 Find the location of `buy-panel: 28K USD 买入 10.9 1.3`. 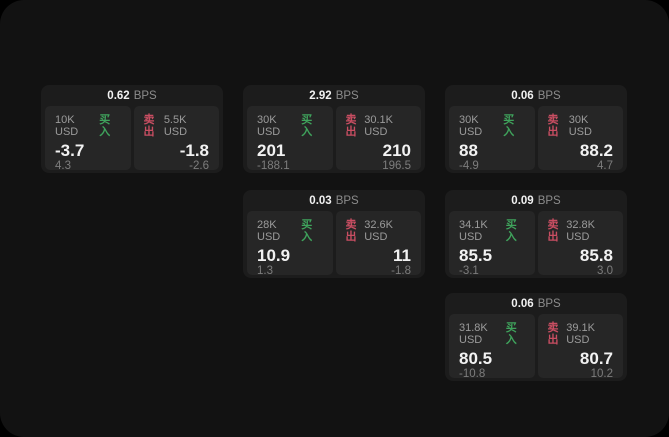

buy-panel: 28K USD 买入 10.9 1.3 is located at coordinates (290, 244).